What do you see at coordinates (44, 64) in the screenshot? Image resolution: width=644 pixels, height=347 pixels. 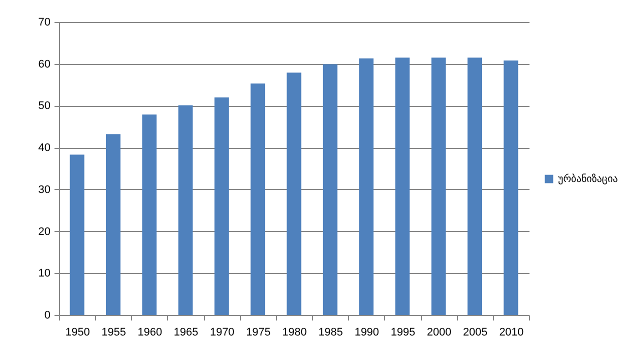 I see `y-tick-label: 60` at bounding box center [44, 64].